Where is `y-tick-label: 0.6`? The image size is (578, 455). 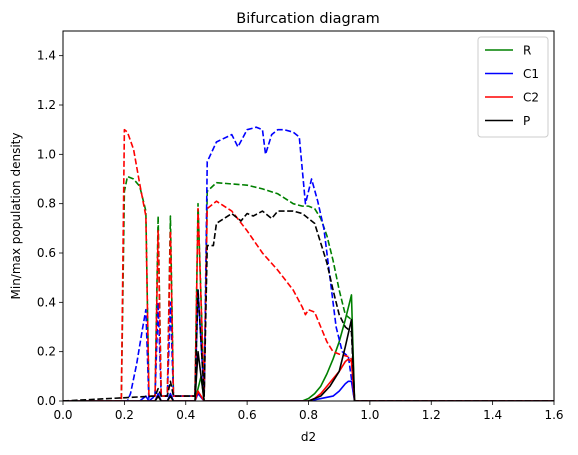 y-tick-label: 0.6 is located at coordinates (46, 253).